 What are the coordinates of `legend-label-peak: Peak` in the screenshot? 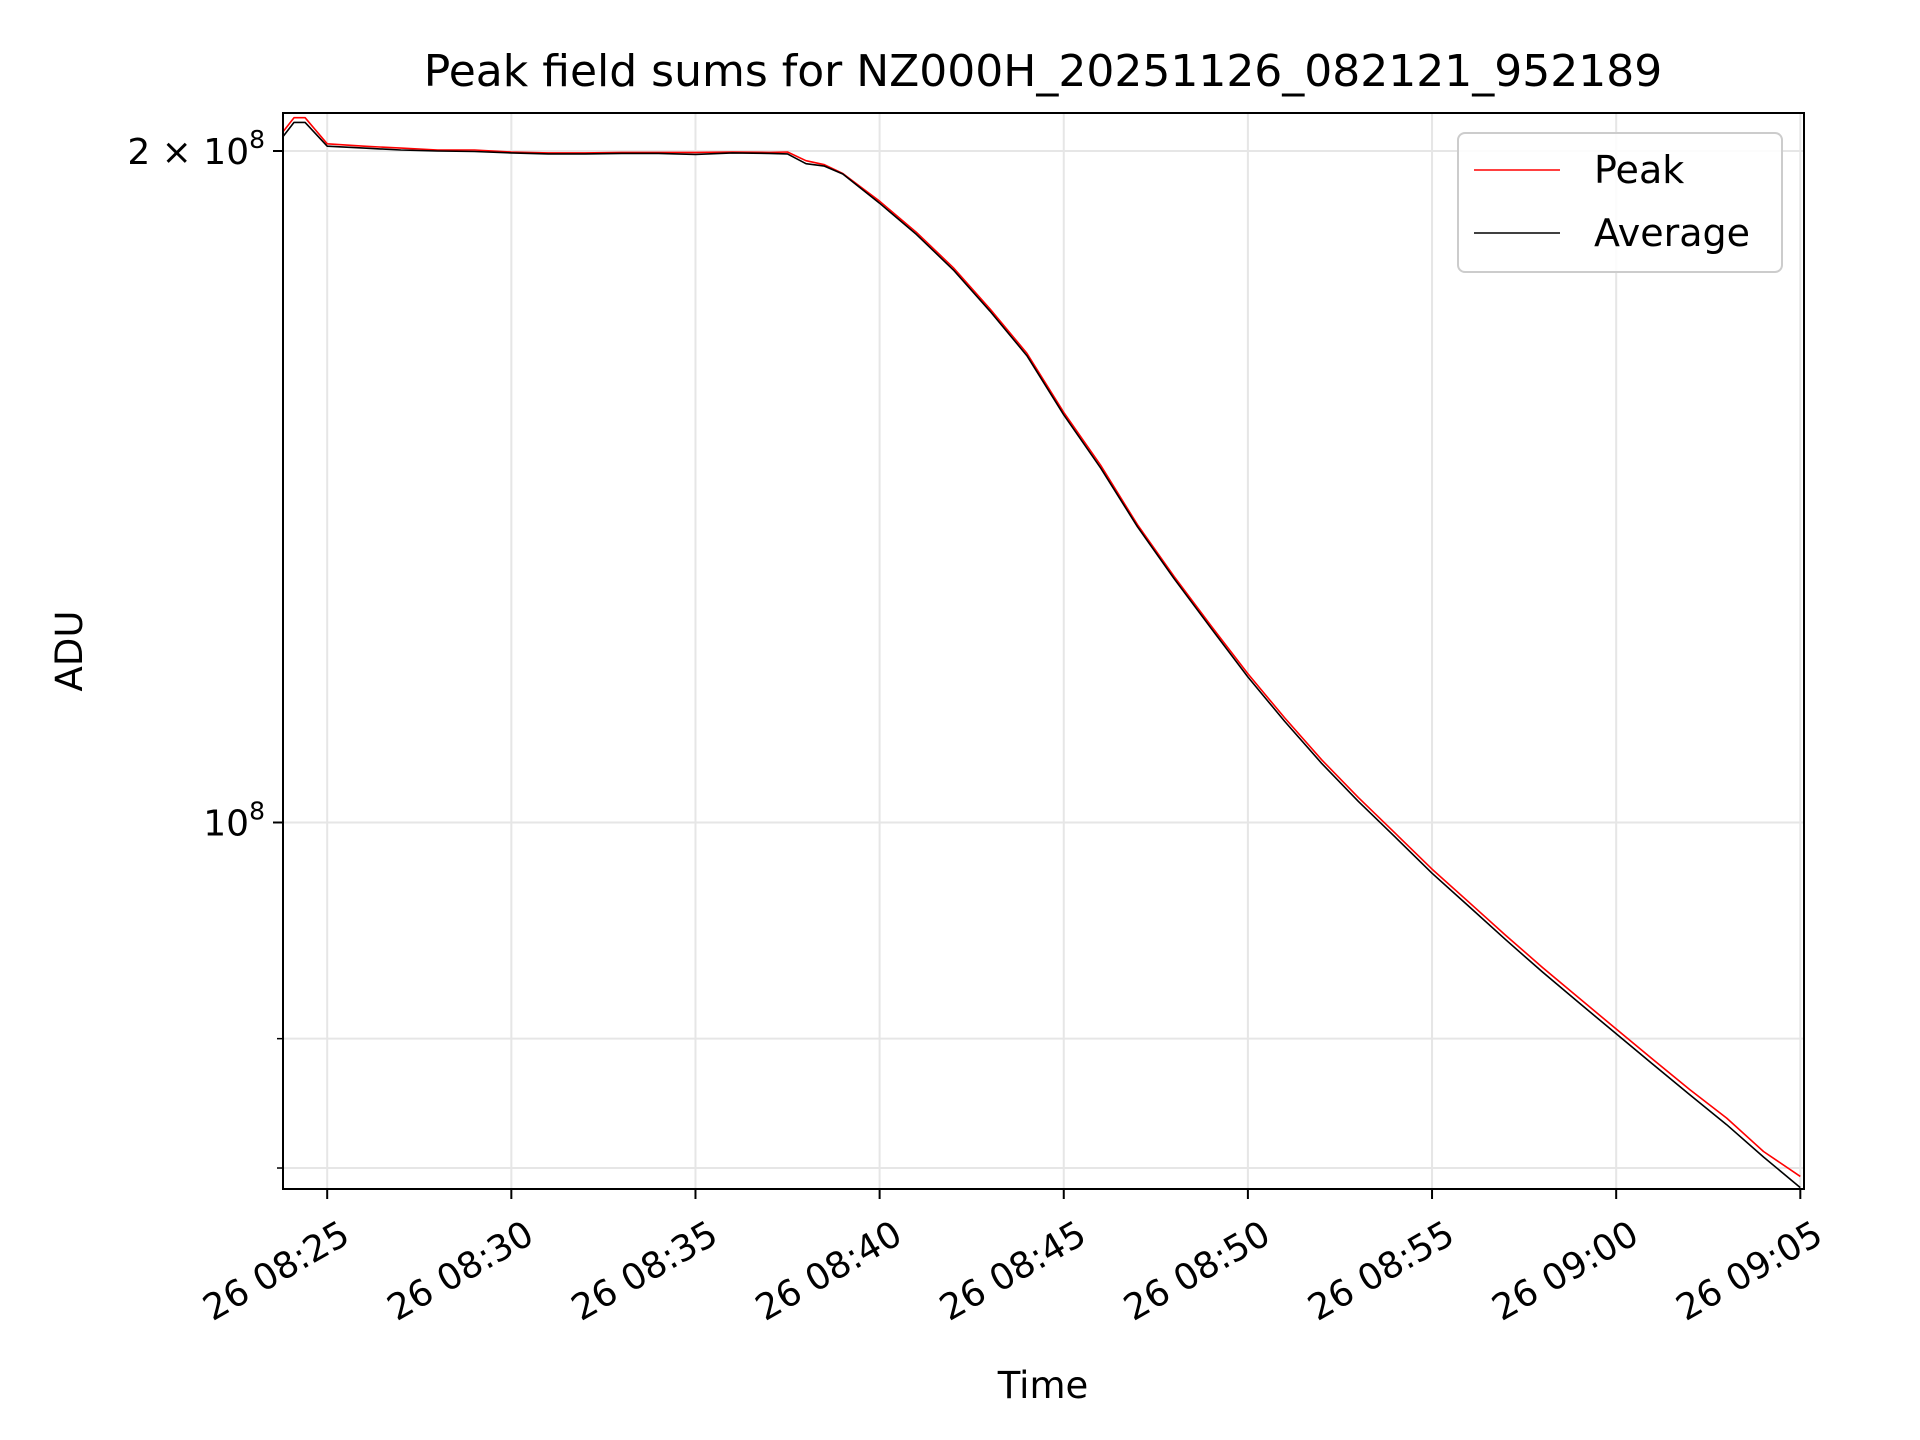 It's located at (1639, 170).